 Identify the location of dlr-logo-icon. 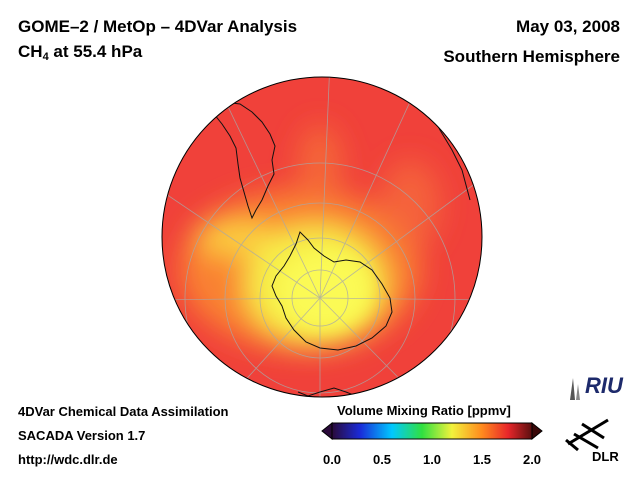
(587, 435).